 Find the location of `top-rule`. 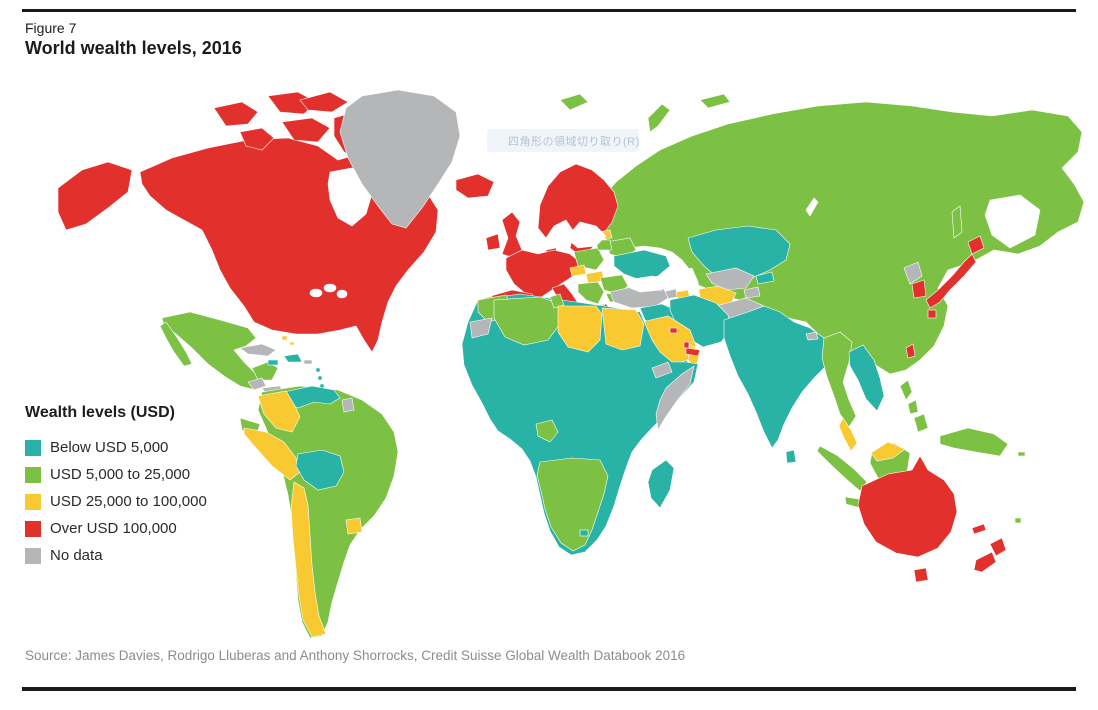

top-rule is located at coordinates (549, 10).